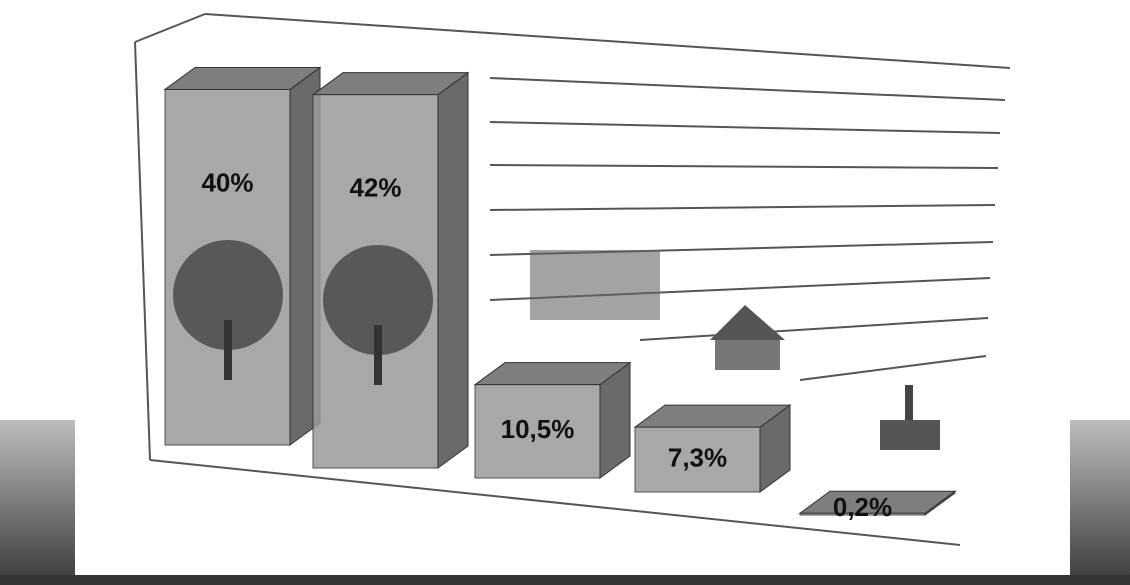  Describe the element at coordinates (37, 502) in the screenshot. I see `frame-left` at that location.